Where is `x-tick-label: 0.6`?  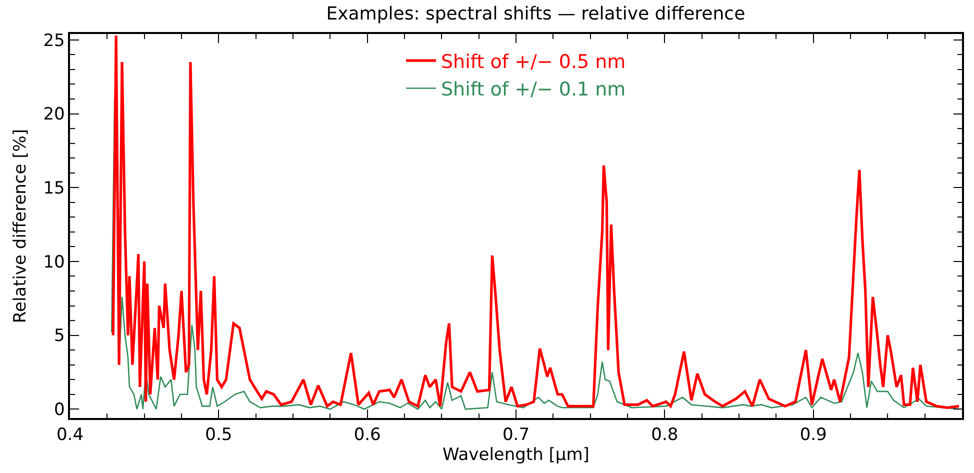
x-tick-label: 0.6 is located at coordinates (367, 435).